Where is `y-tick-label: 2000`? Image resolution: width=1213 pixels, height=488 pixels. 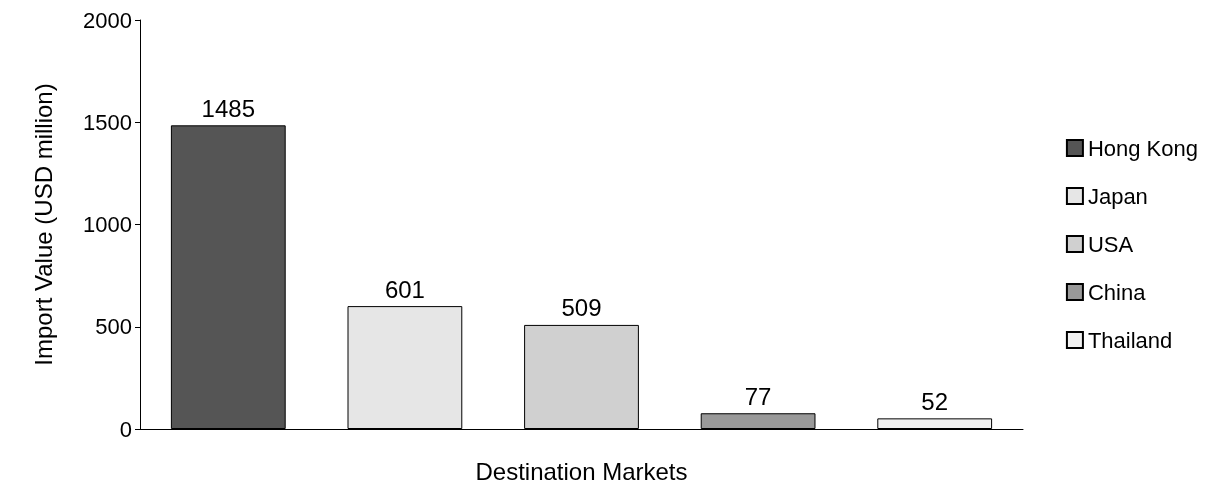 y-tick-label: 2000 is located at coordinates (107, 20).